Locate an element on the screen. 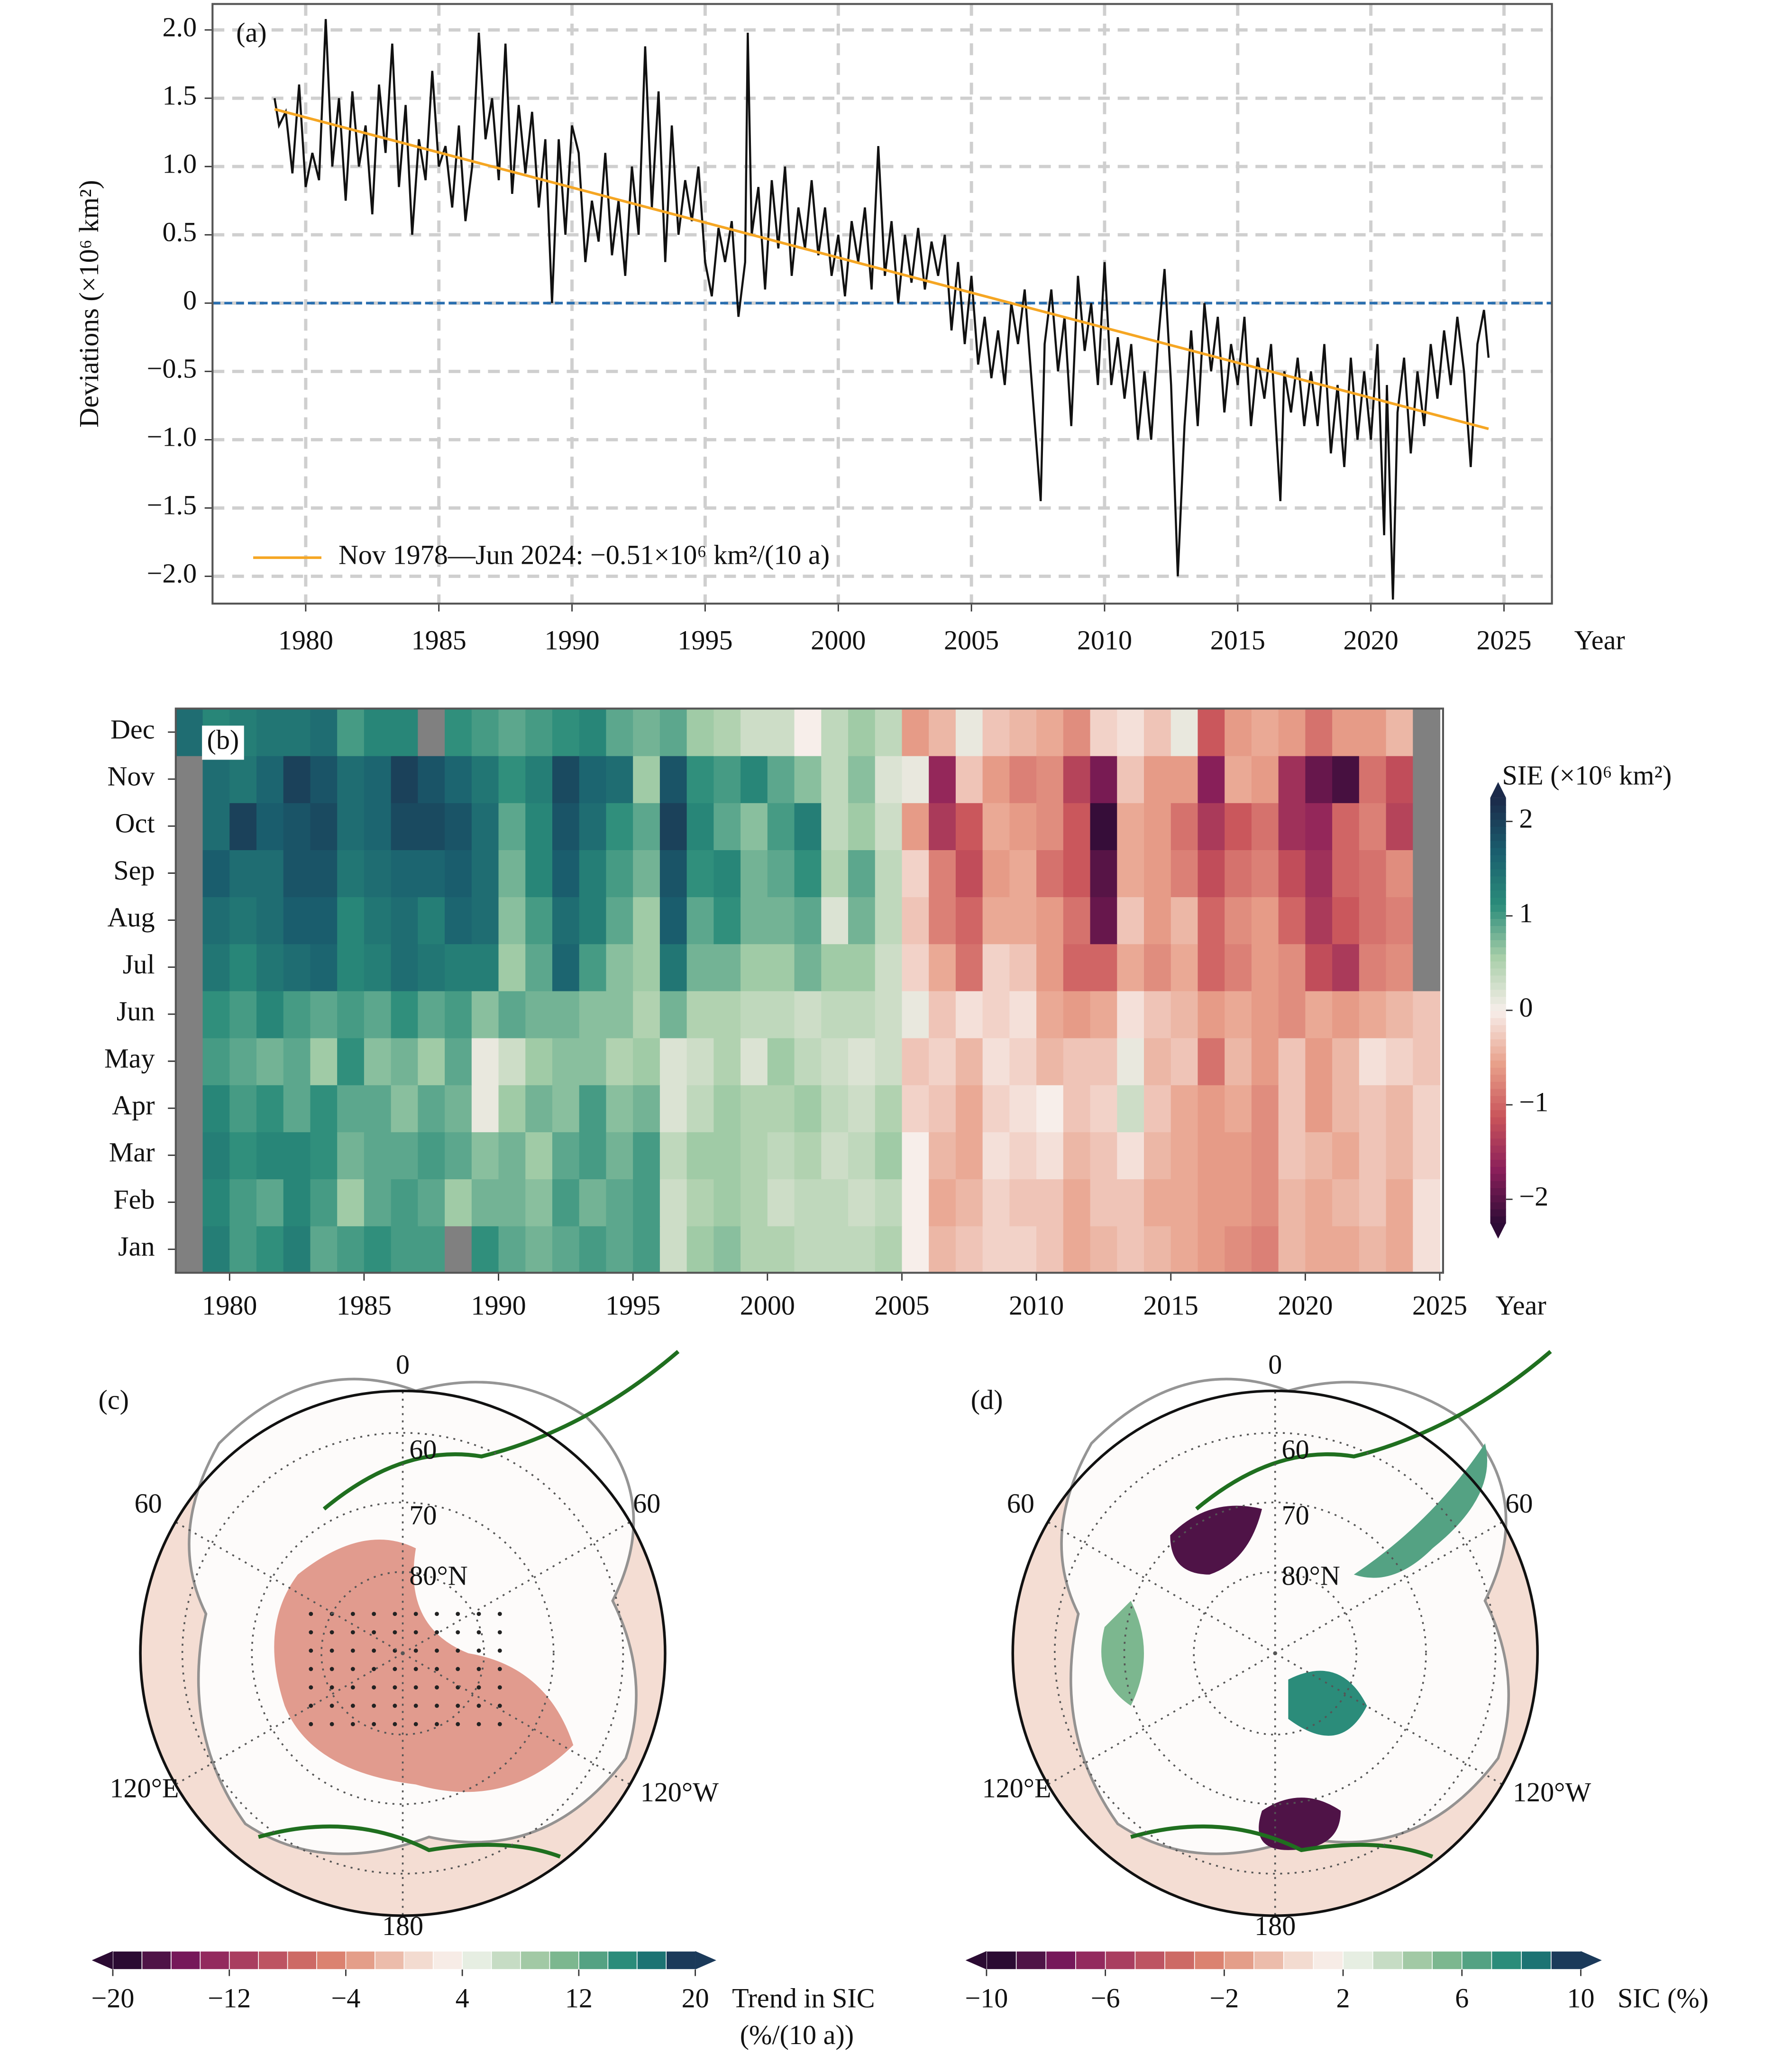 This screenshot has height=2064, width=1792. panel-label: (c) is located at coordinates (114, 1400).